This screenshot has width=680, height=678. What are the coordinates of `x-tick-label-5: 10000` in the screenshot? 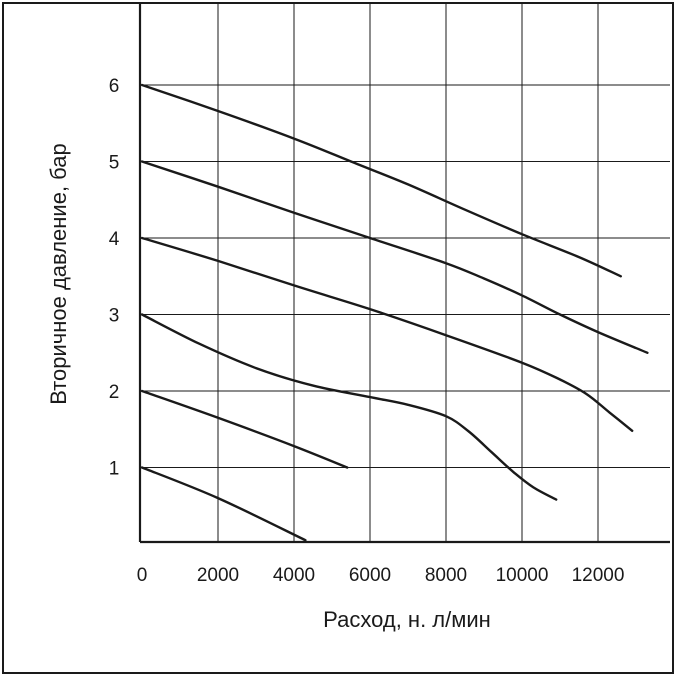 It's located at (522, 575).